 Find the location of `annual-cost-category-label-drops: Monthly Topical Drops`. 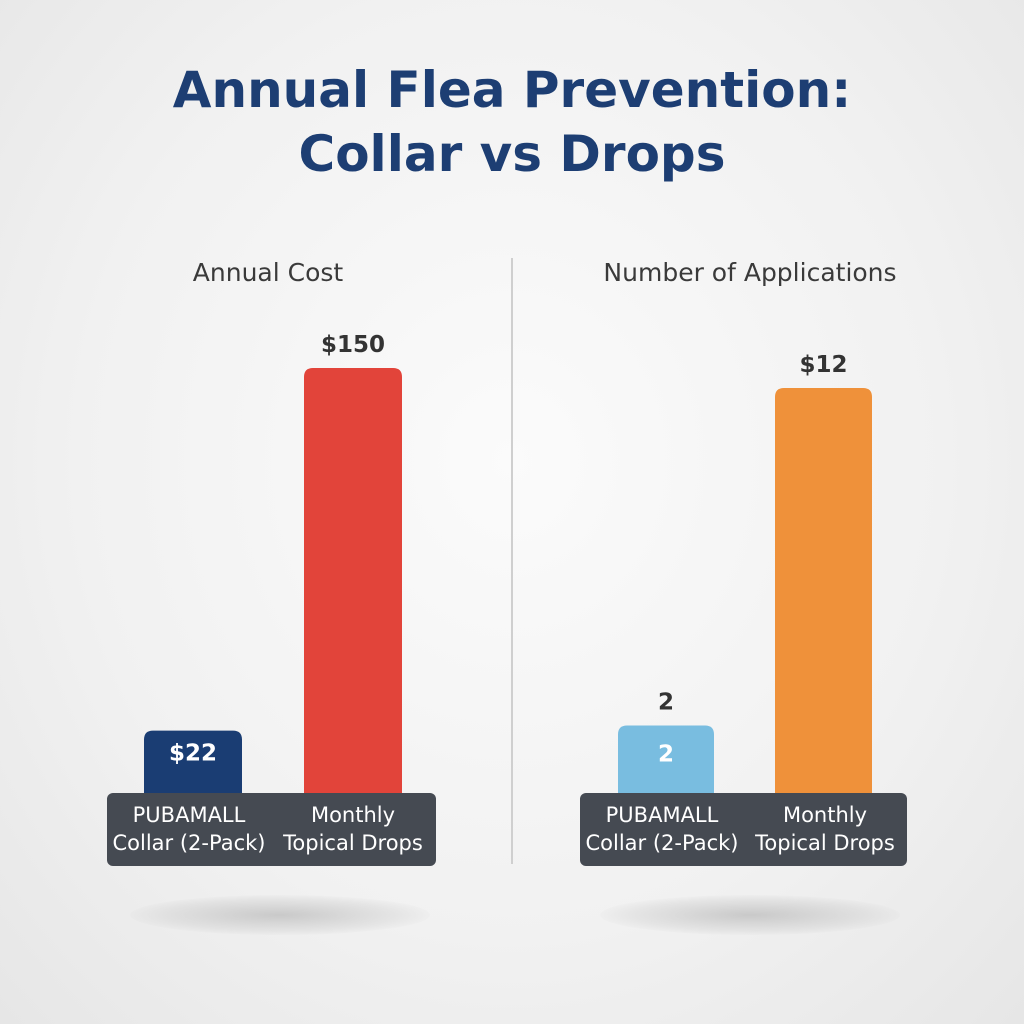

annual-cost-category-label-drops: Monthly Topical Drops is located at coordinates (353, 829).